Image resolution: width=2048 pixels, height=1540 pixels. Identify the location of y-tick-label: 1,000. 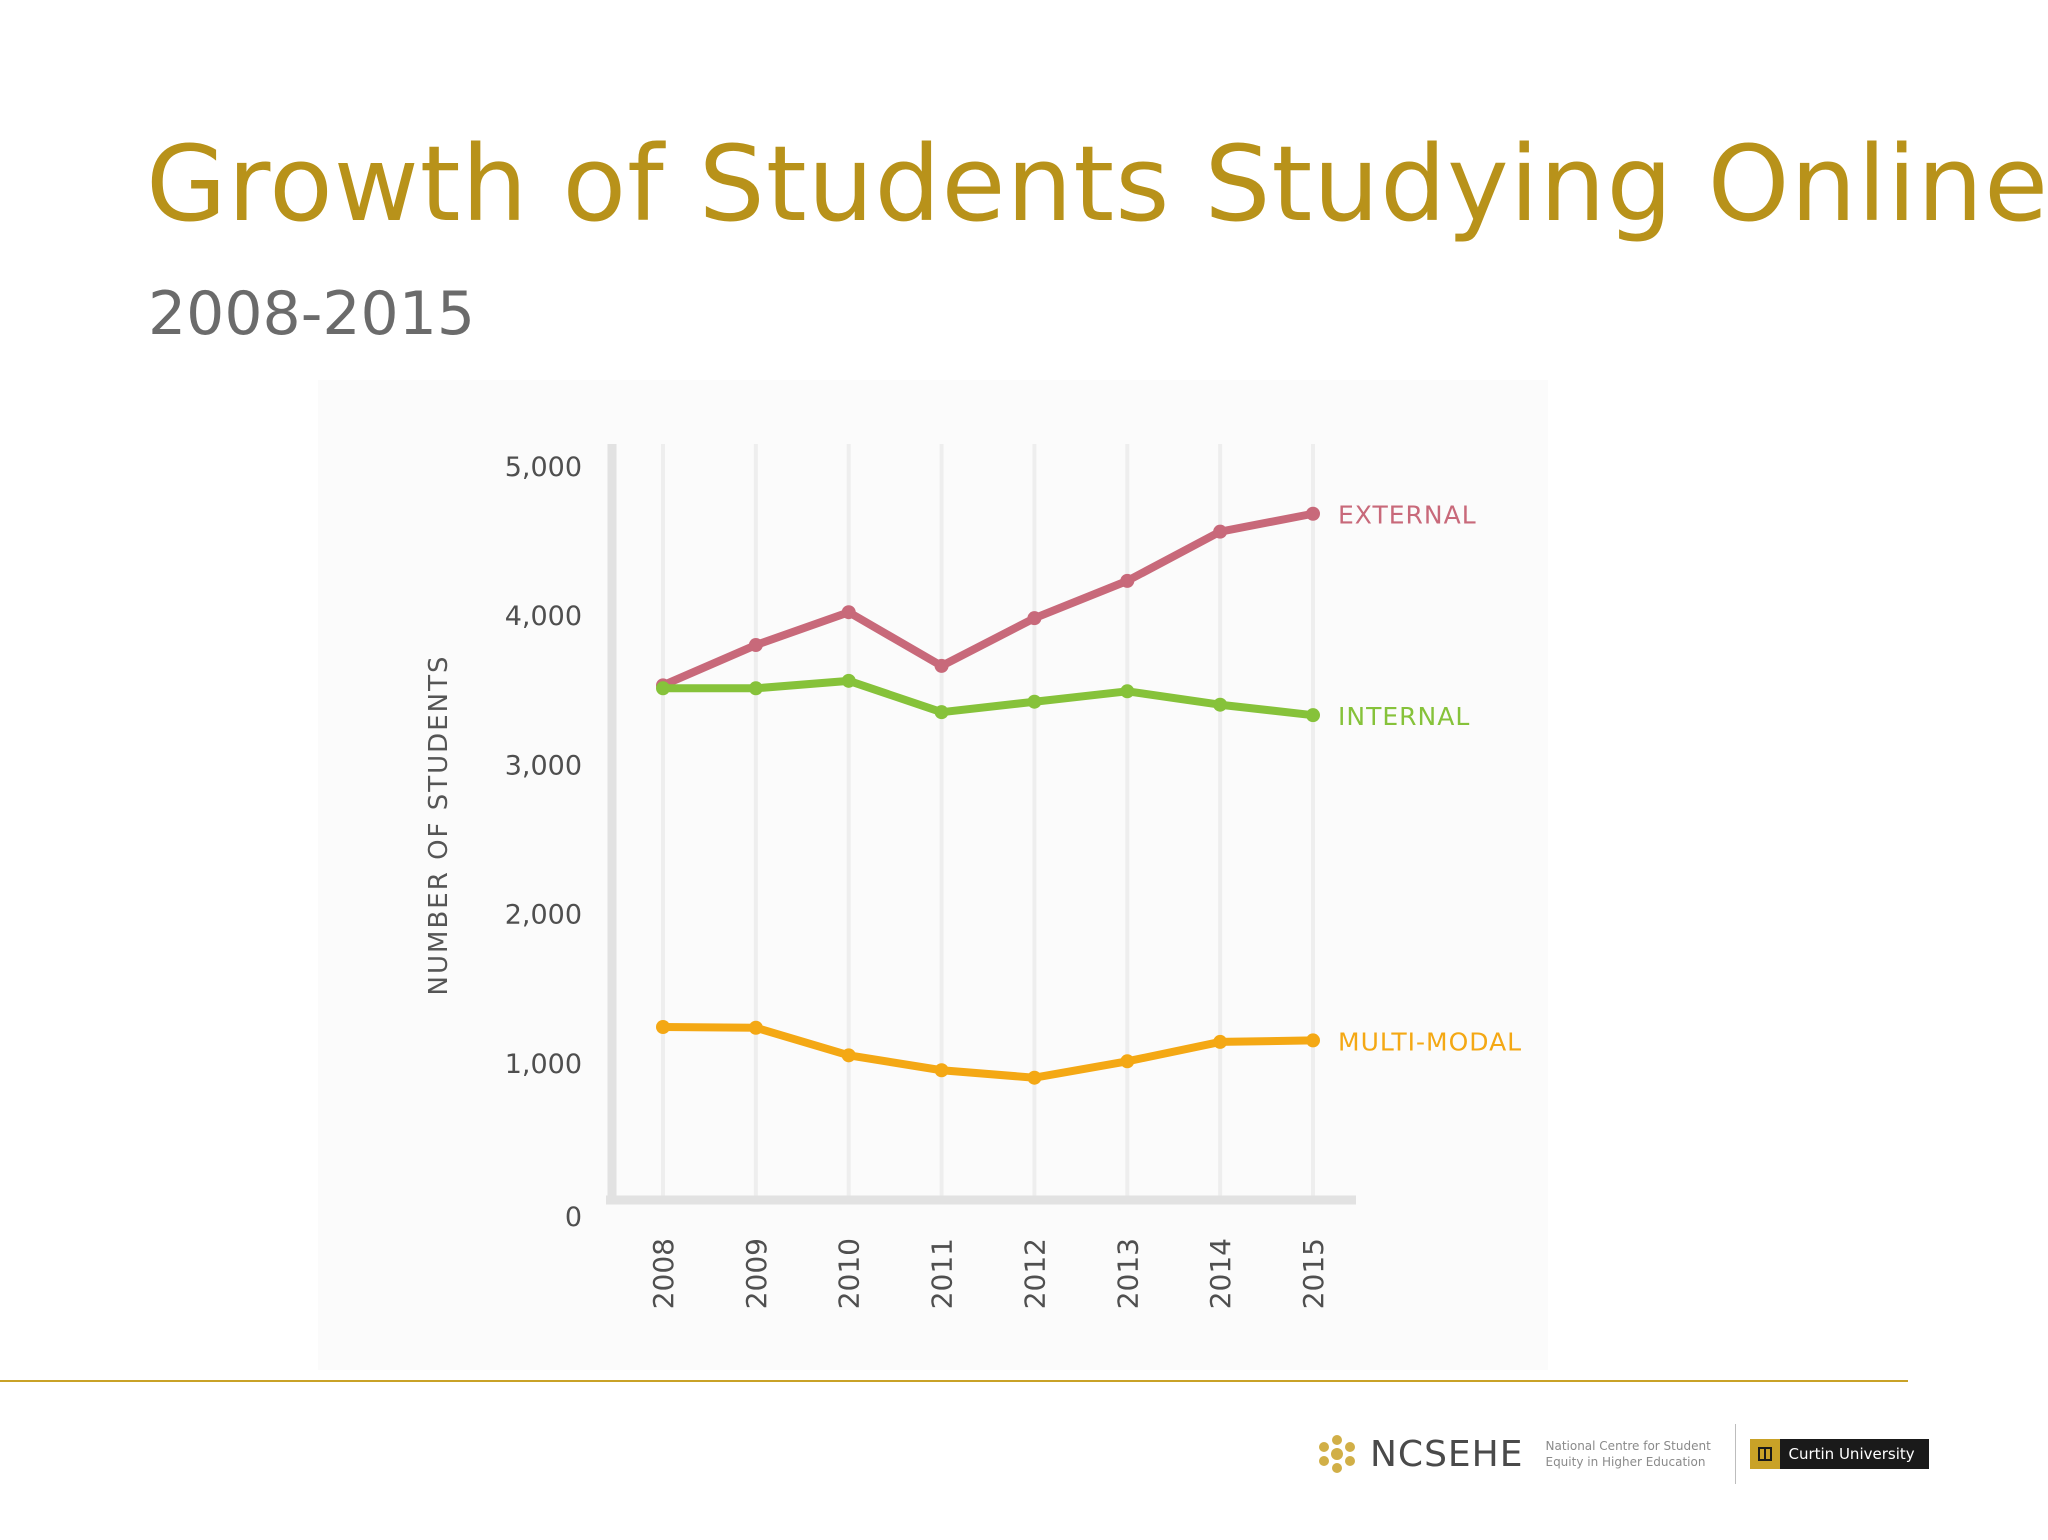
(543, 1064).